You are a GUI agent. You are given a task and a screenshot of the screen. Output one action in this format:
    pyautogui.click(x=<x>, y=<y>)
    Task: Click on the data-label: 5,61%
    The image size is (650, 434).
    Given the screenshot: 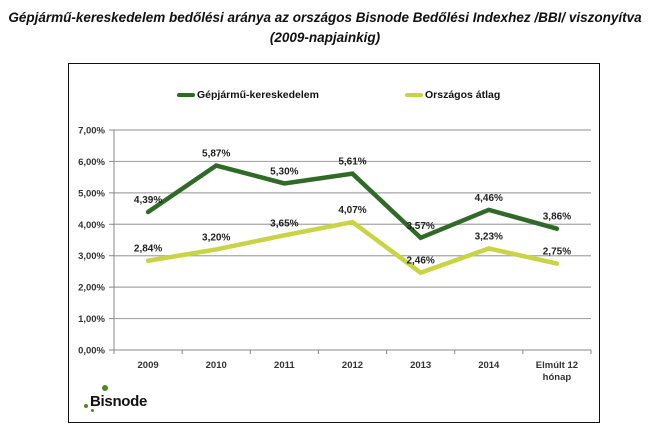 What is the action you would take?
    pyautogui.click(x=352, y=162)
    